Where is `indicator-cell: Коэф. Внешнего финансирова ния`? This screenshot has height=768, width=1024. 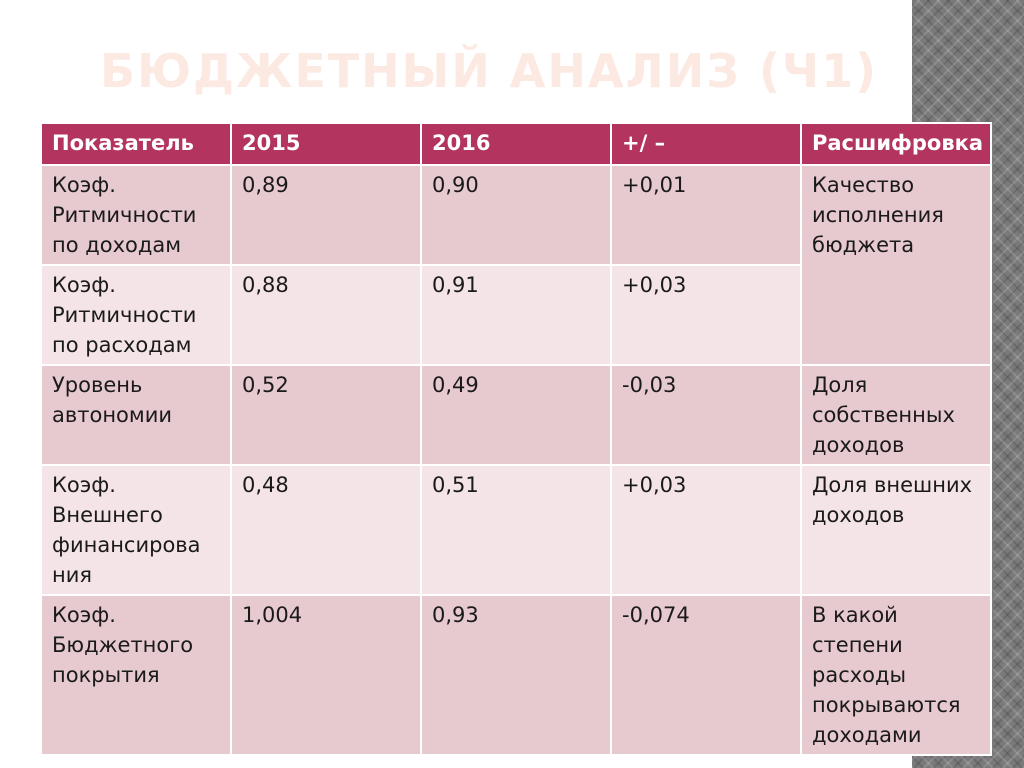 indicator-cell: Коэф. Внешнего финансирова ния is located at coordinates (136, 530).